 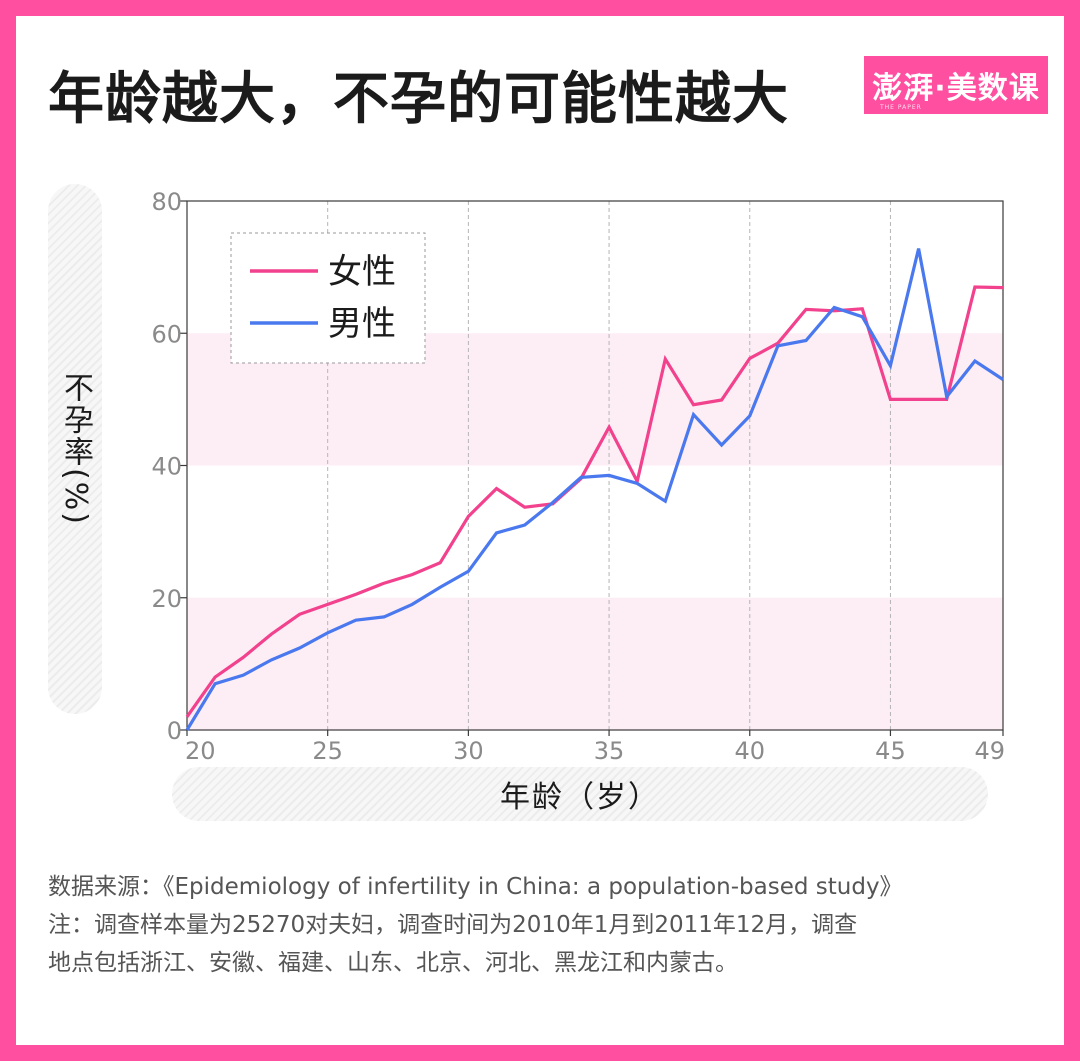 I want to click on brand-logo: 澎湃·美数课 THE PAPER, so click(x=956, y=85).